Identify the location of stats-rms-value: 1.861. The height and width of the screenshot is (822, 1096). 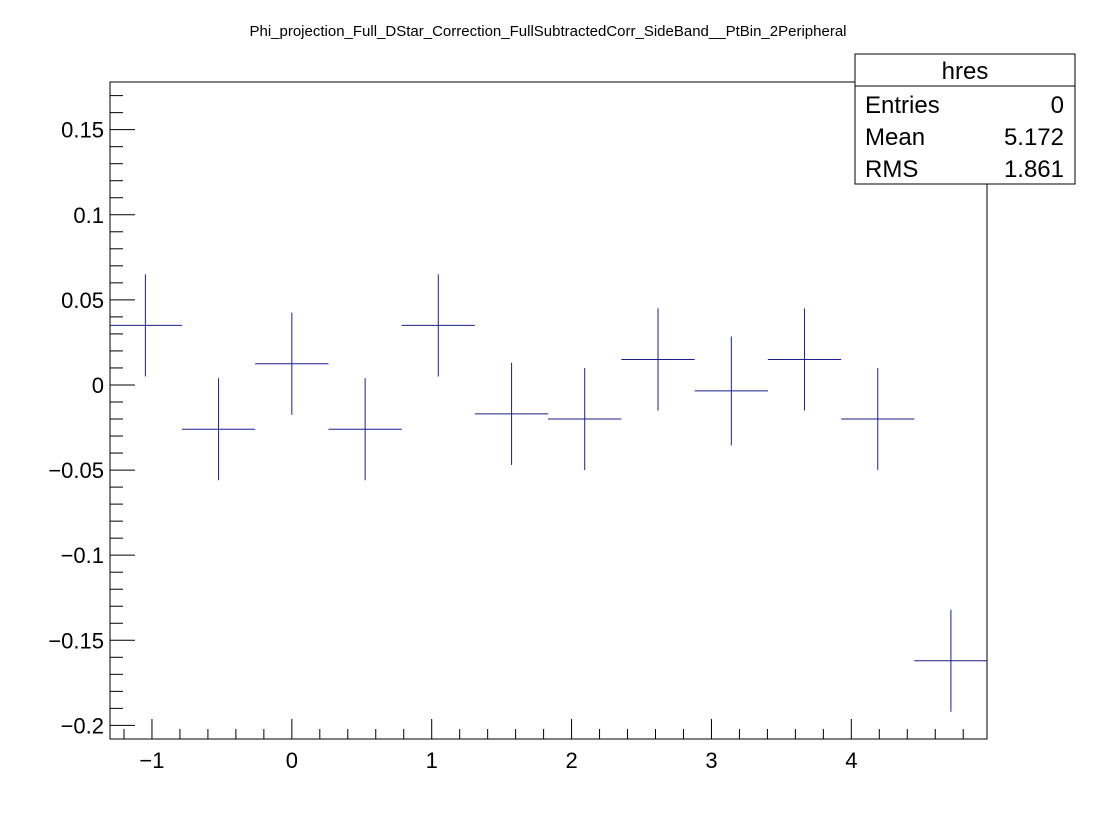
(1034, 169).